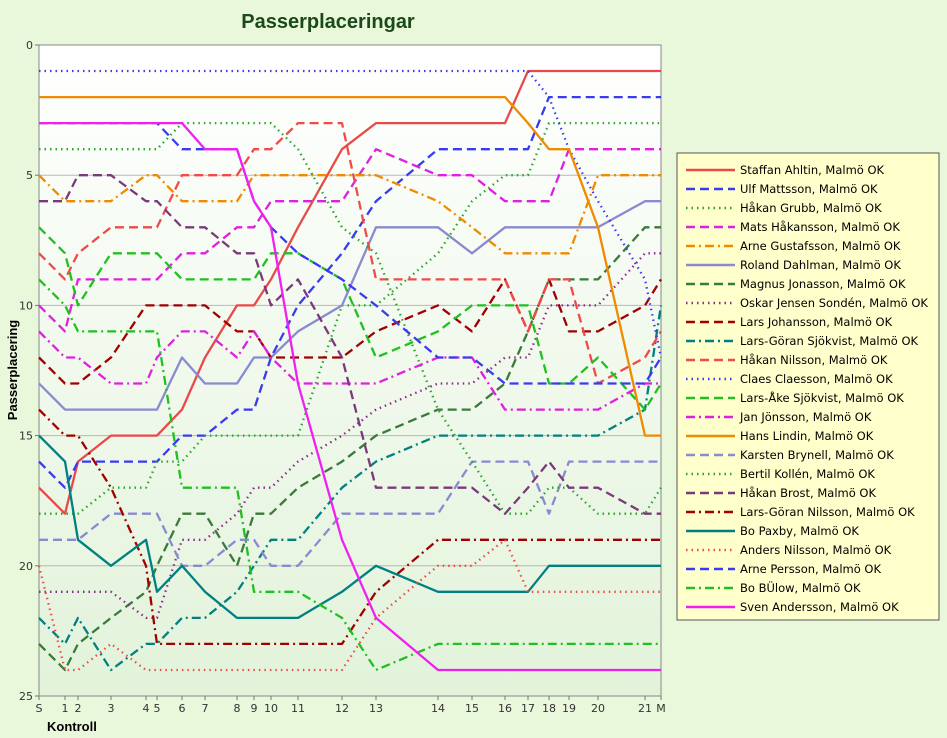  What do you see at coordinates (72, 726) in the screenshot?
I see `x-axis-label: Kontroll` at bounding box center [72, 726].